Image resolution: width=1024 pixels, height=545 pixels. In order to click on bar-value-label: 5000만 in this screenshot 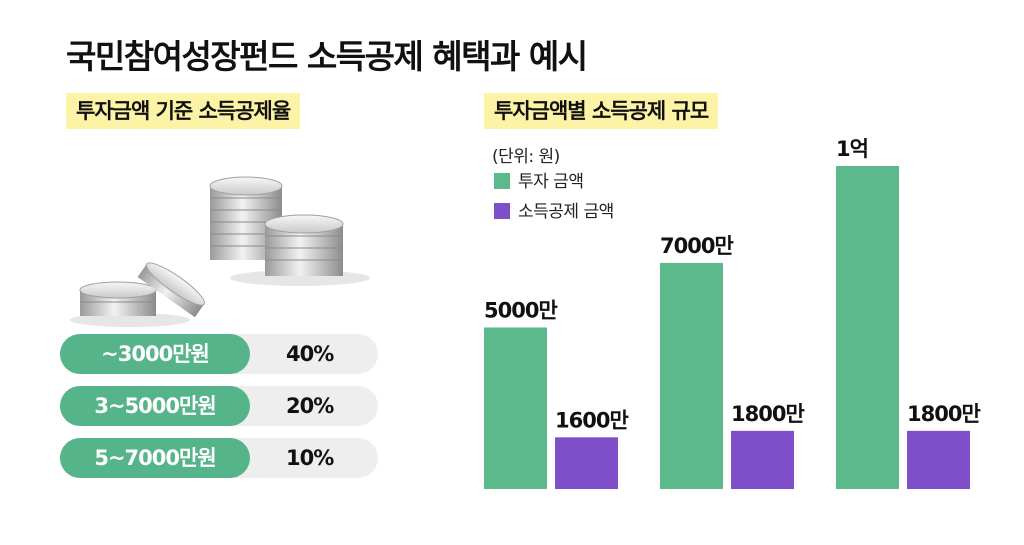, I will do `click(520, 311)`.